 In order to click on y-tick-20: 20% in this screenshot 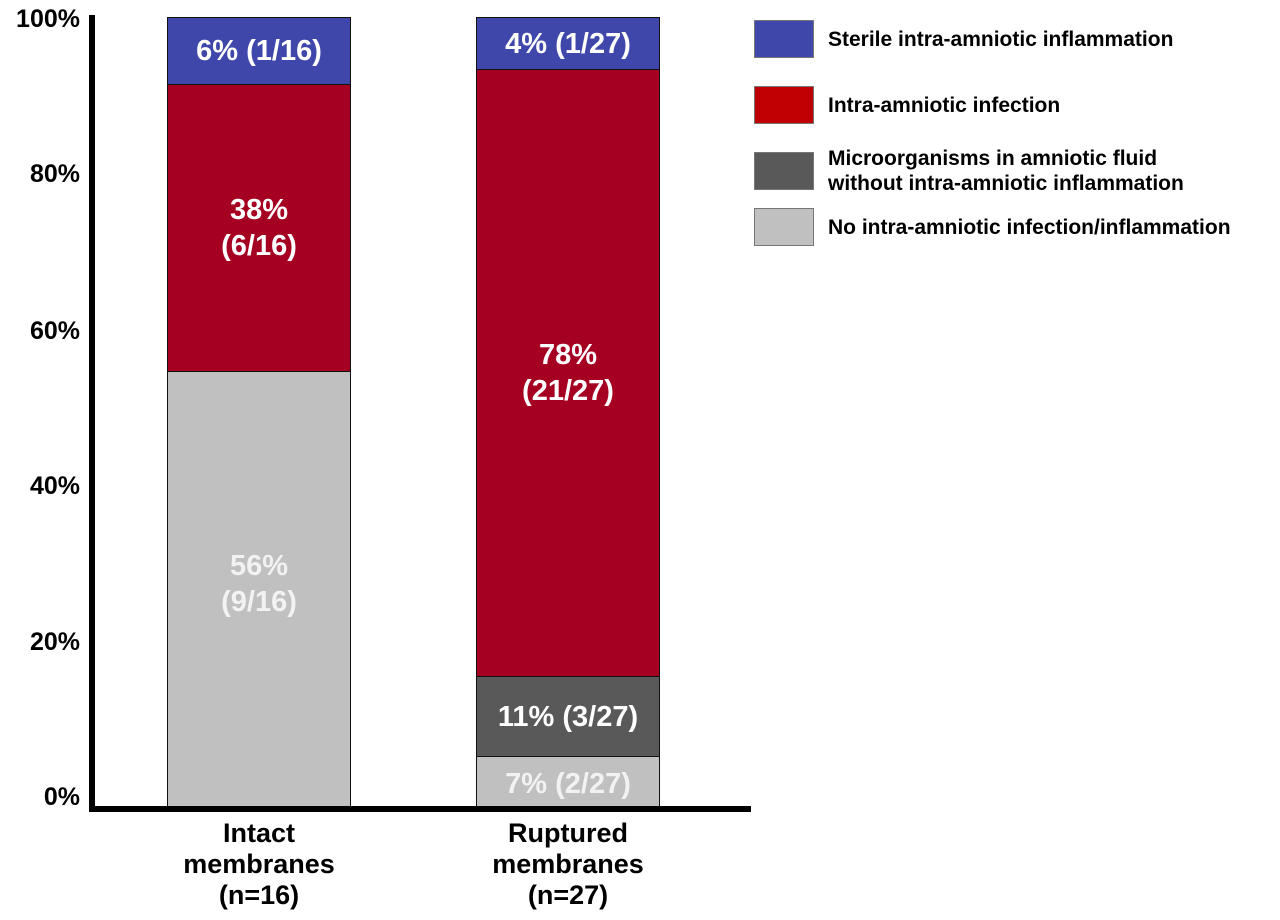, I will do `click(54, 642)`.